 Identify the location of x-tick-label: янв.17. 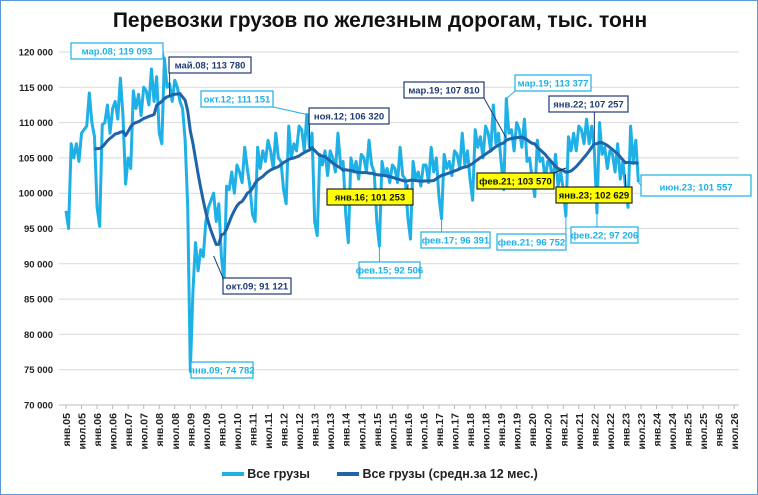
(440, 430).